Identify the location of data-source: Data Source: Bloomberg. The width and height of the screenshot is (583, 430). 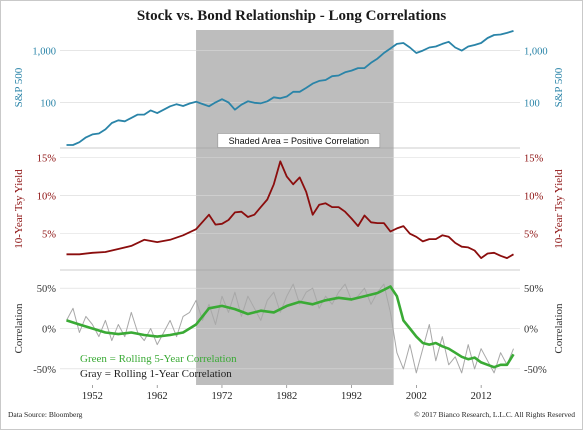
(45, 414).